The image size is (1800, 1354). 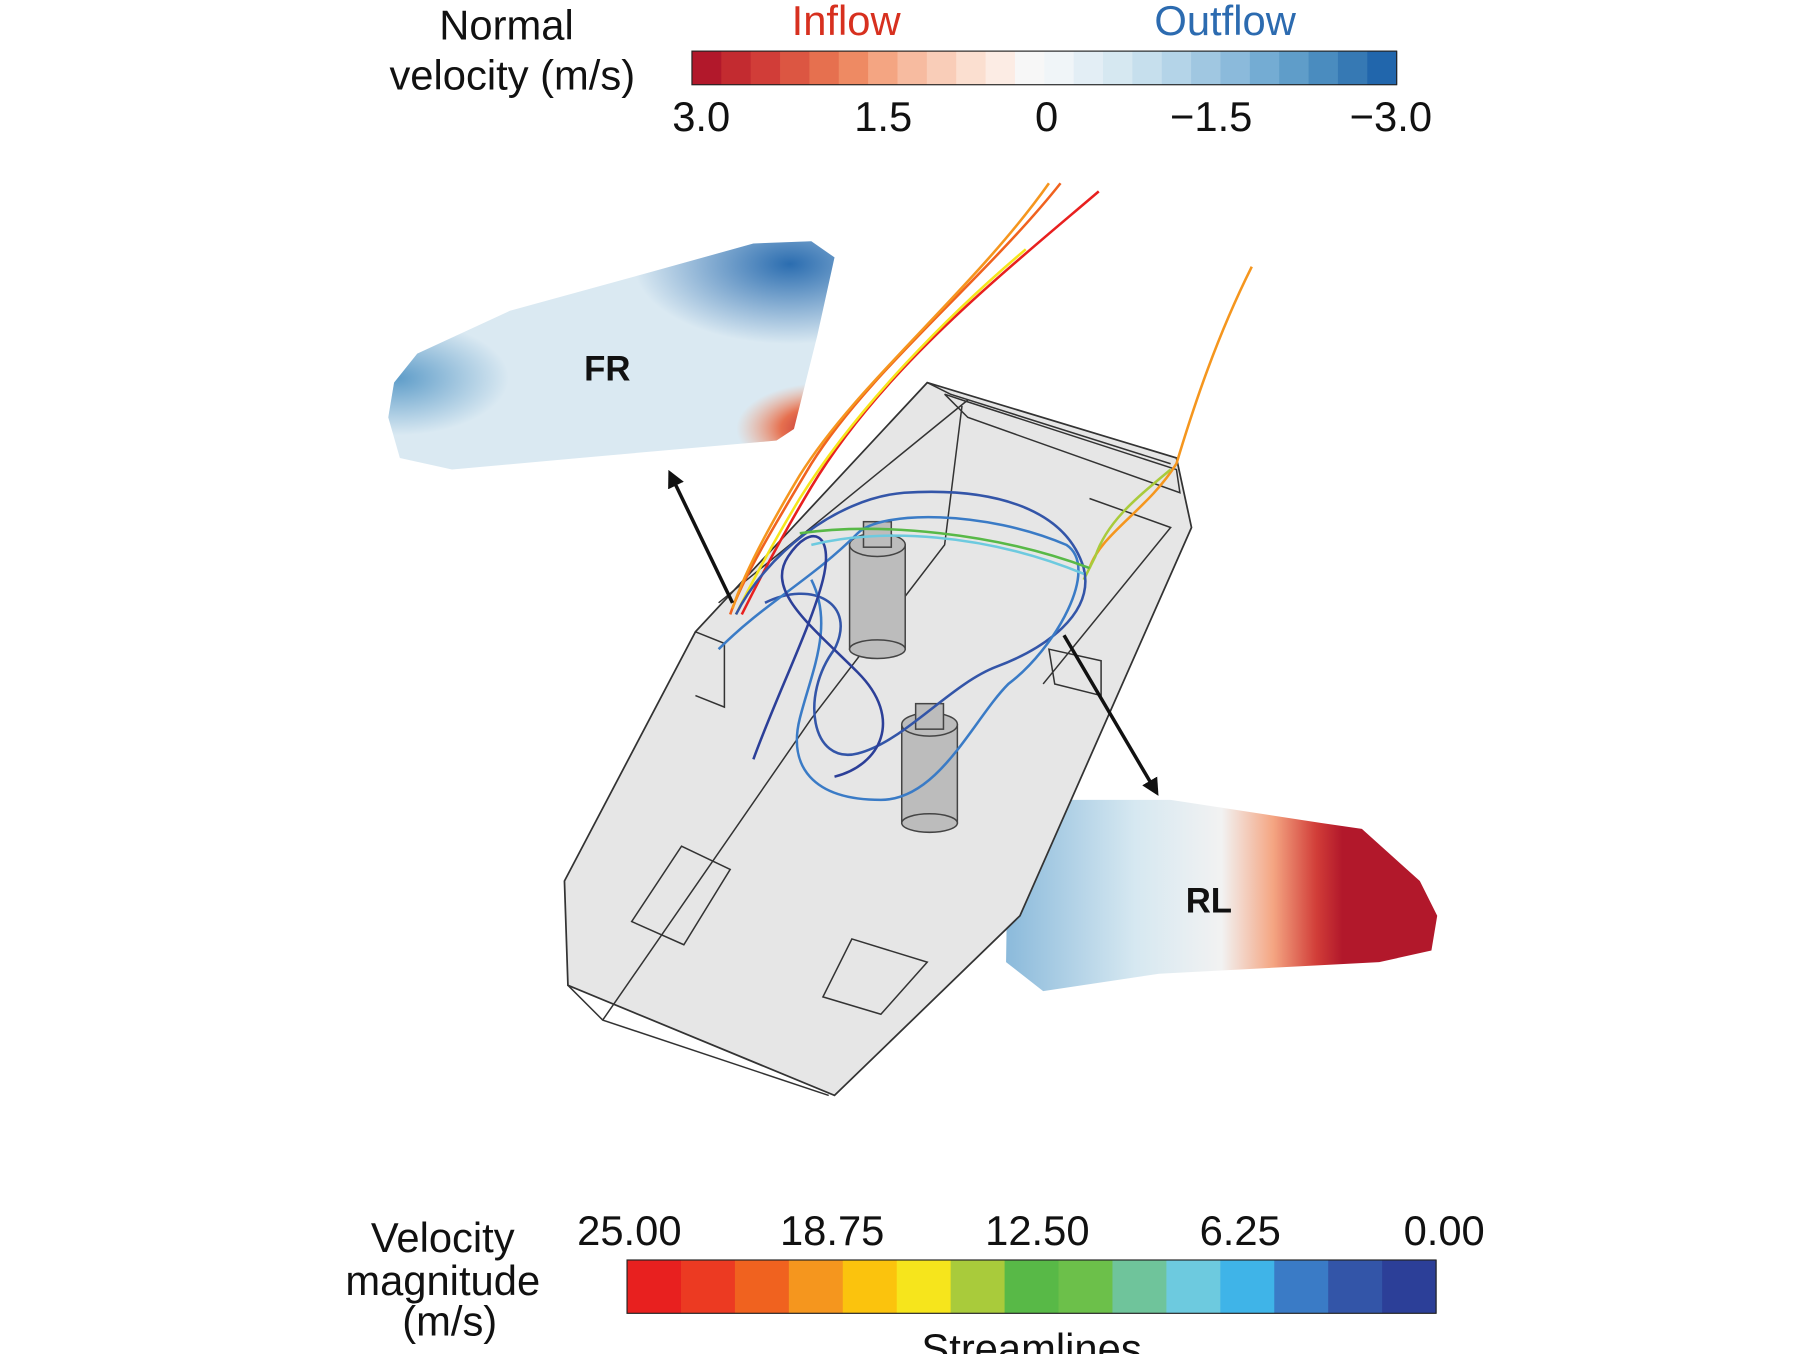 I want to click on legend-title-line: Normal, so click(x=506, y=25).